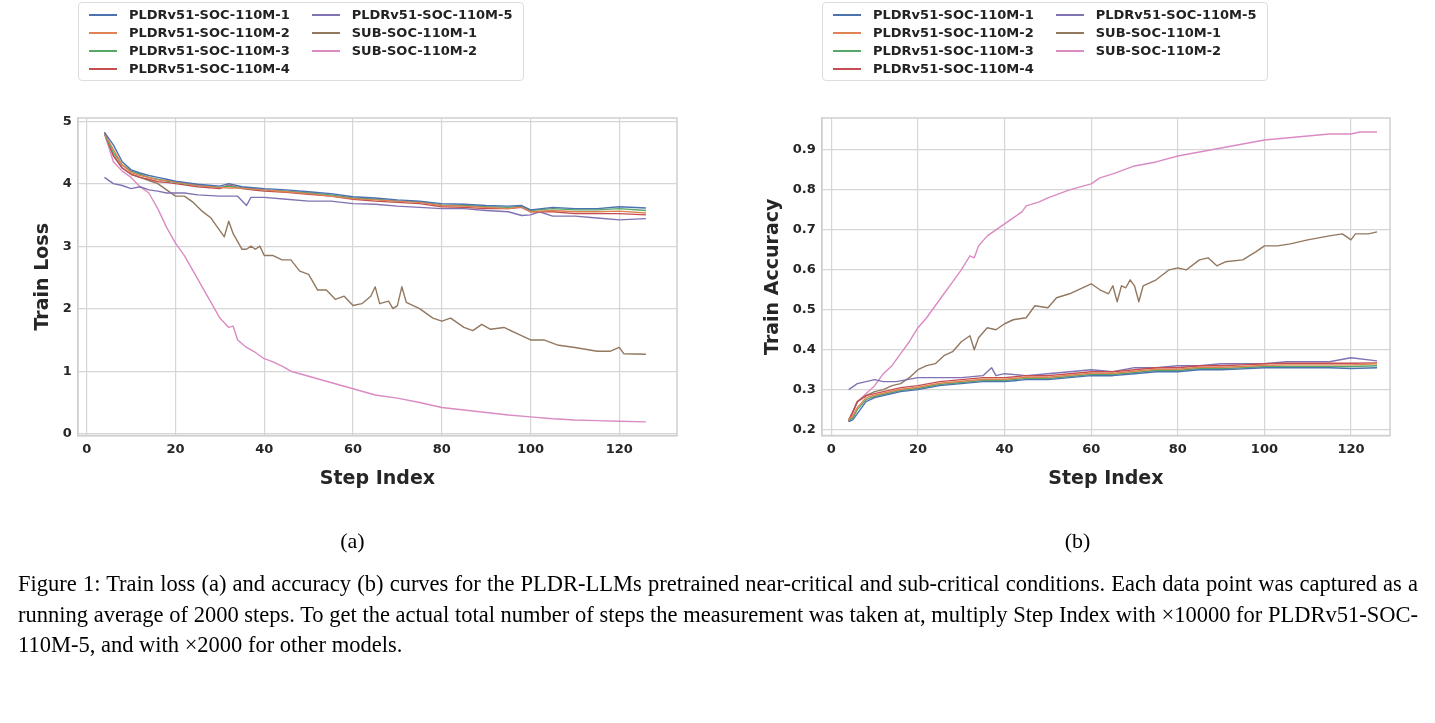 Image resolution: width=1435 pixels, height=723 pixels. What do you see at coordinates (67, 120) in the screenshot?
I see `y-tick-label: 5` at bounding box center [67, 120].